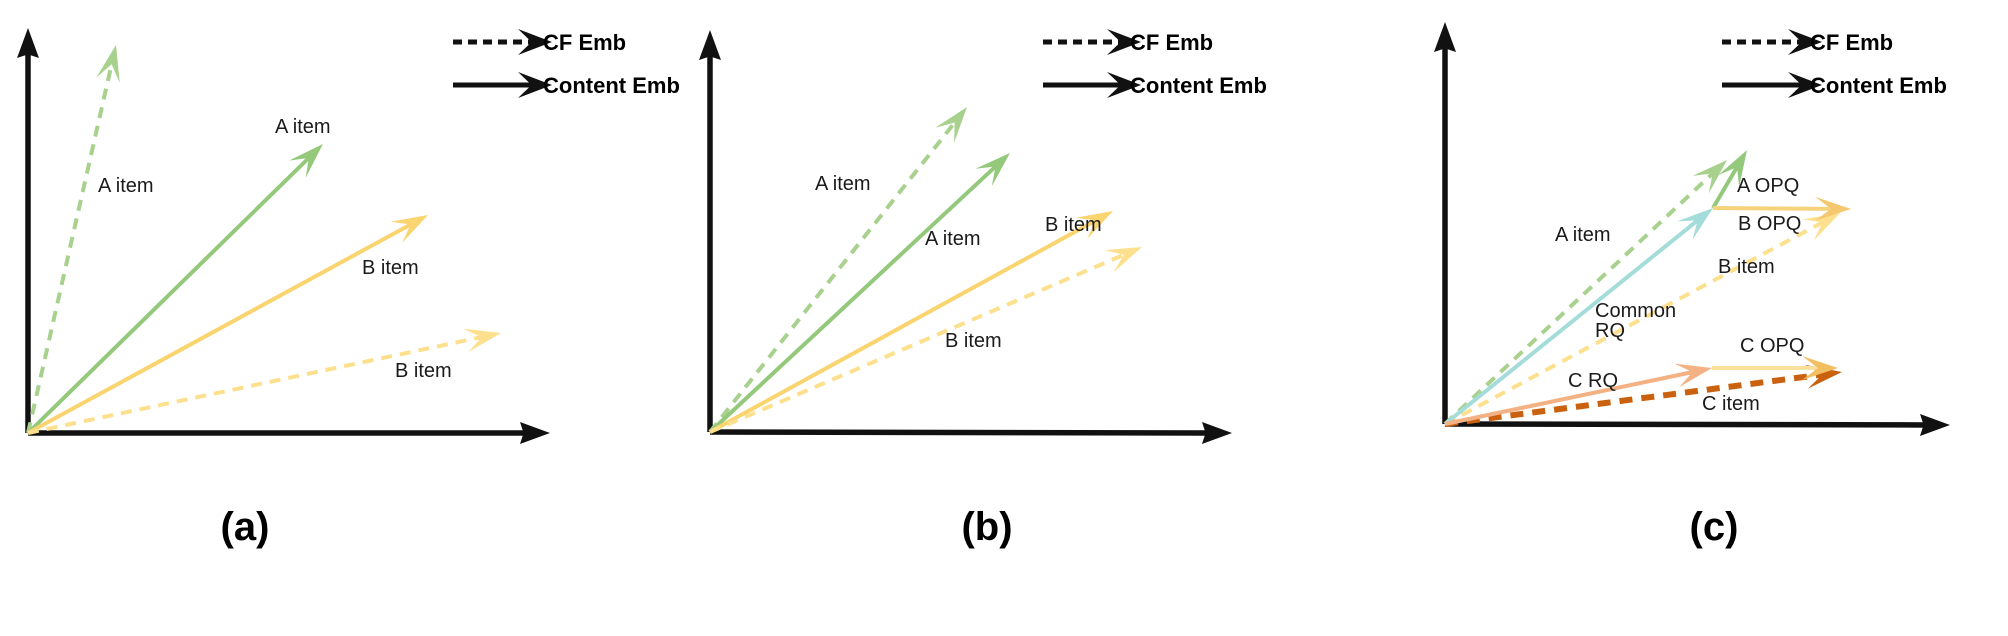 This screenshot has width=2008, height=636. Describe the element at coordinates (245, 527) in the screenshot. I see `panel-caption: (a)` at that location.